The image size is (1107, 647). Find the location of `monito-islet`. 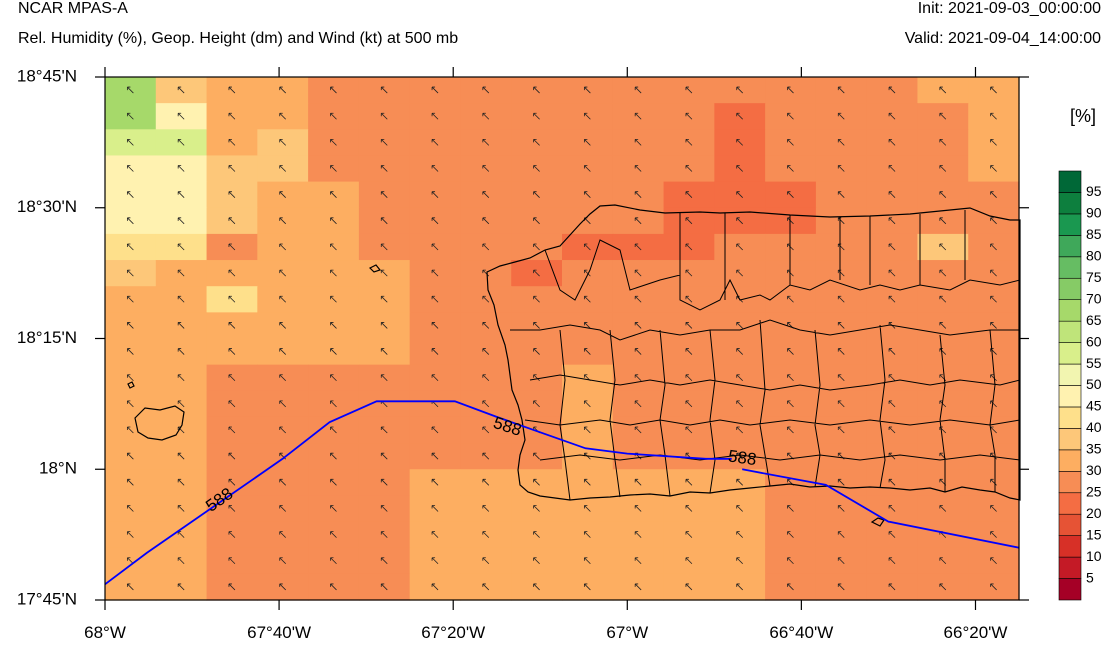

monito-islet is located at coordinates (131, 385).